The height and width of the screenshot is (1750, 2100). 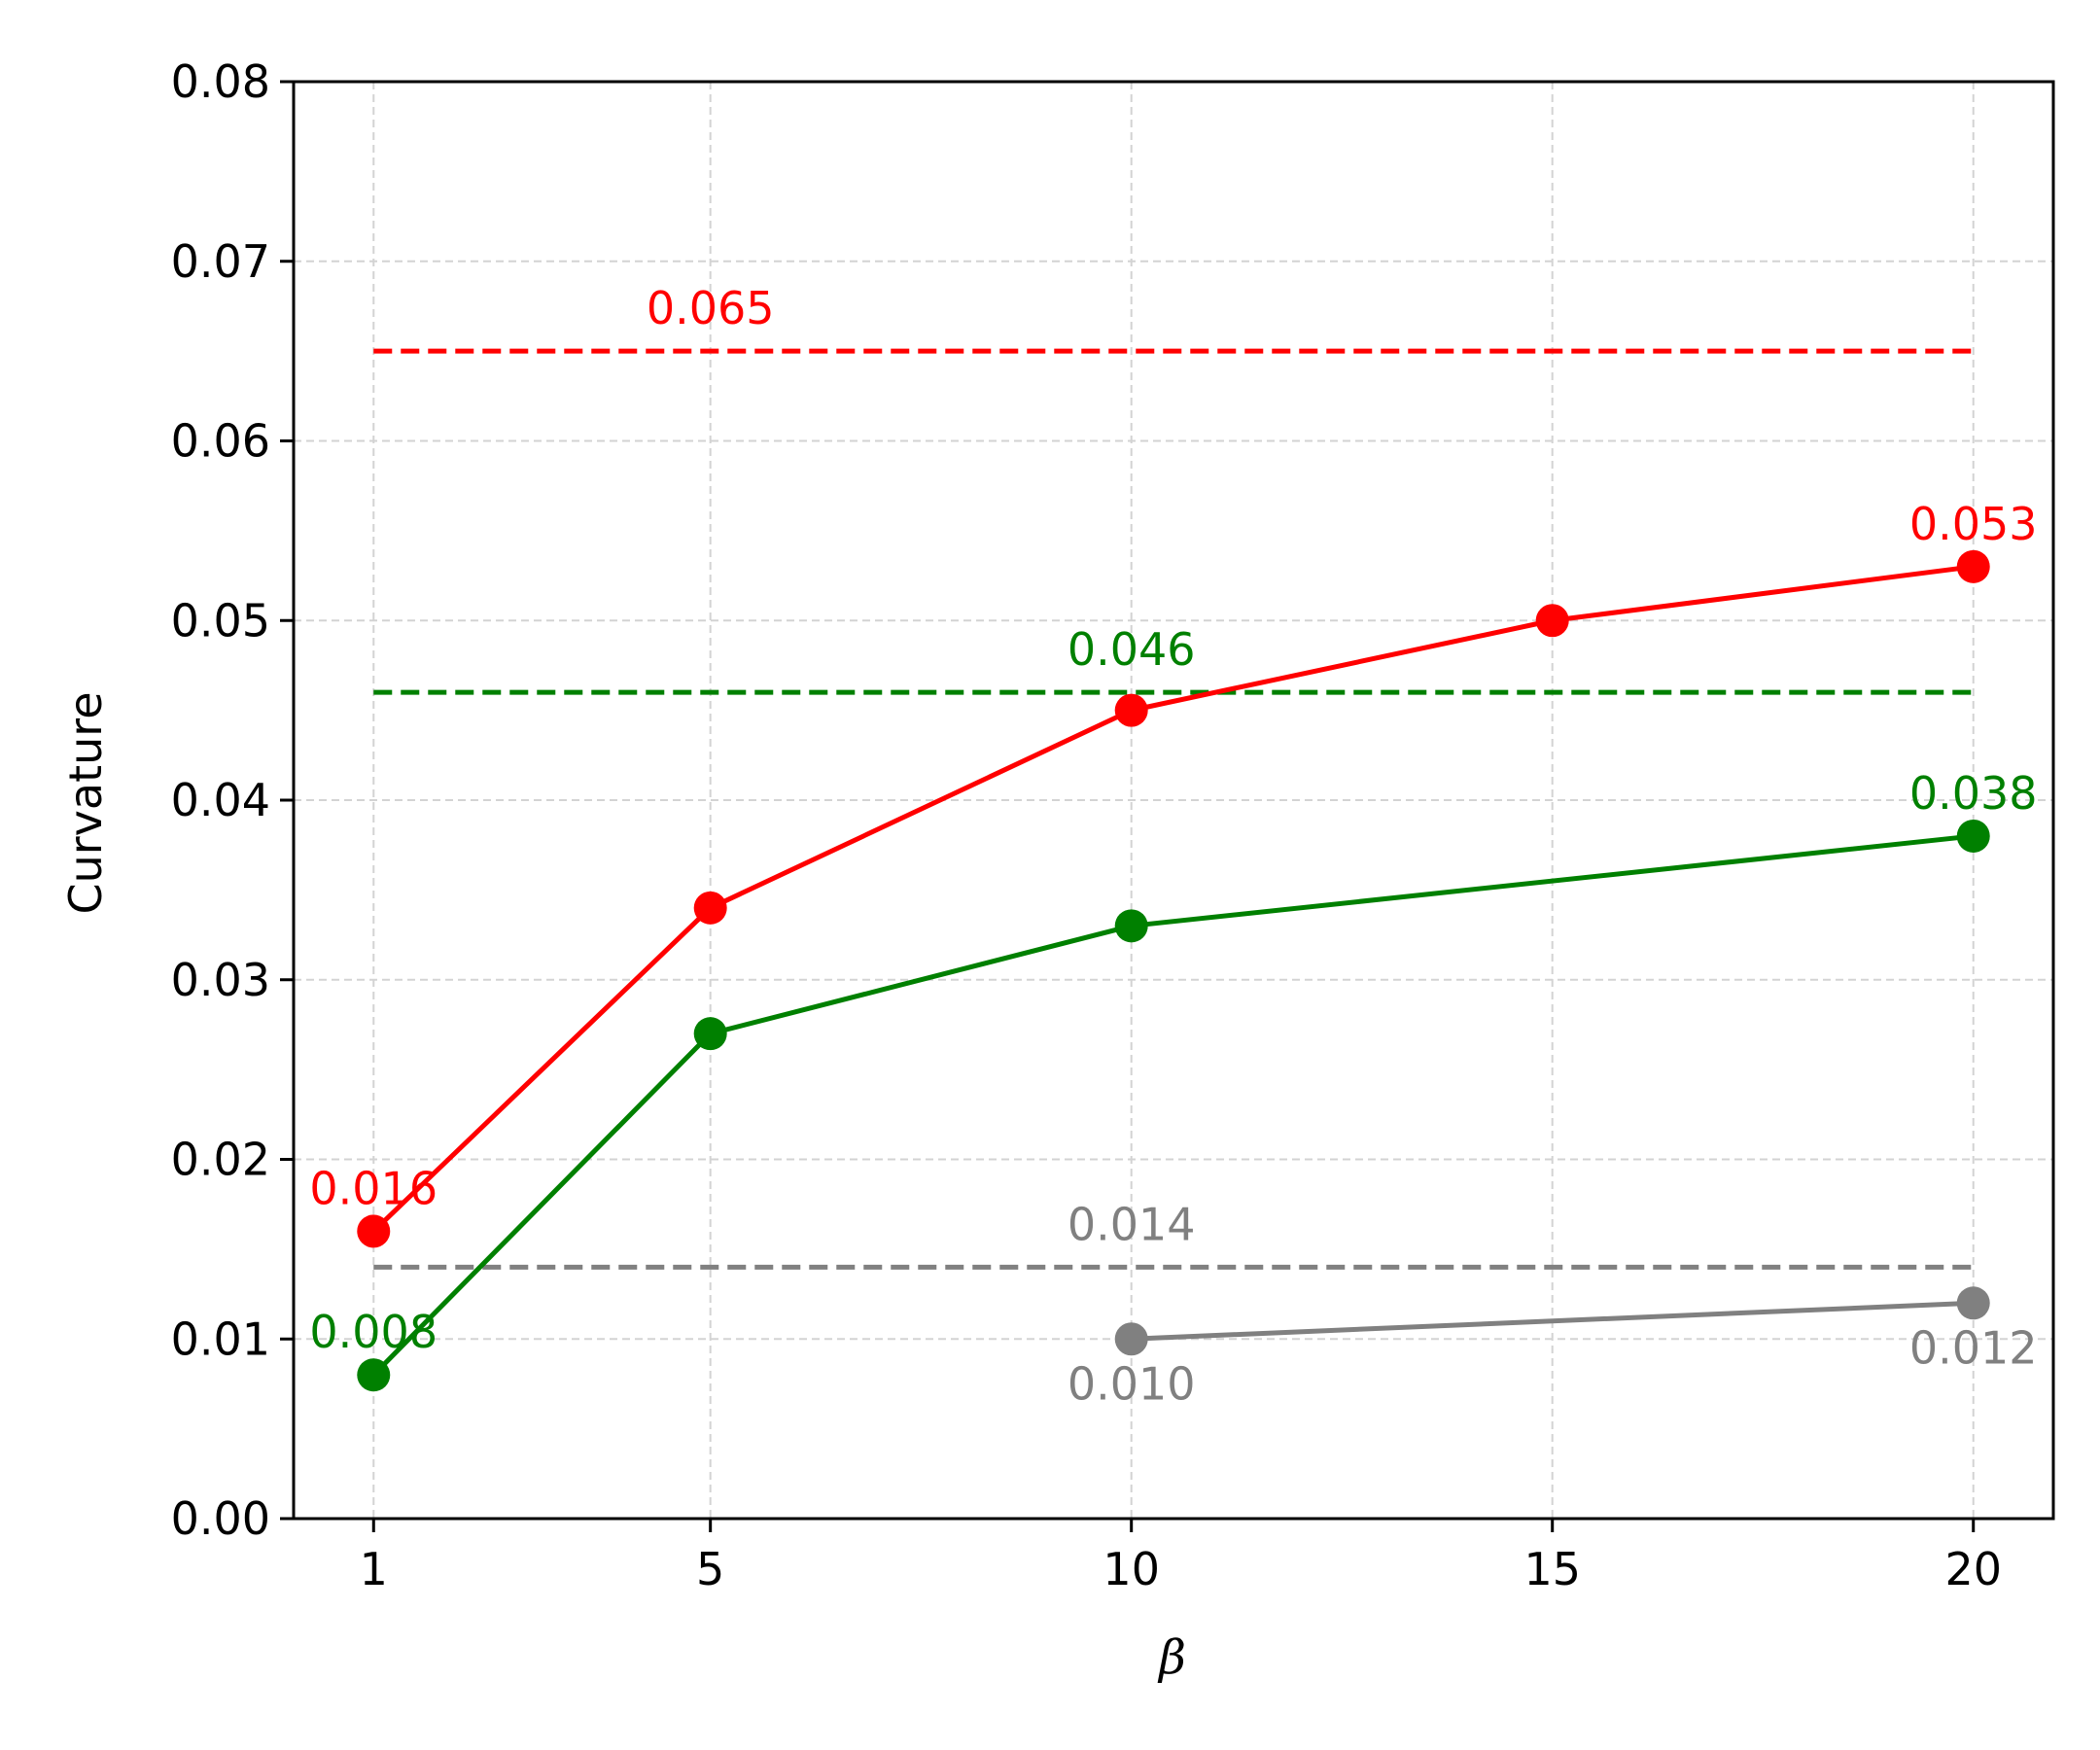 What do you see at coordinates (220, 800) in the screenshot?
I see `y-tick-label: 0.04` at bounding box center [220, 800].